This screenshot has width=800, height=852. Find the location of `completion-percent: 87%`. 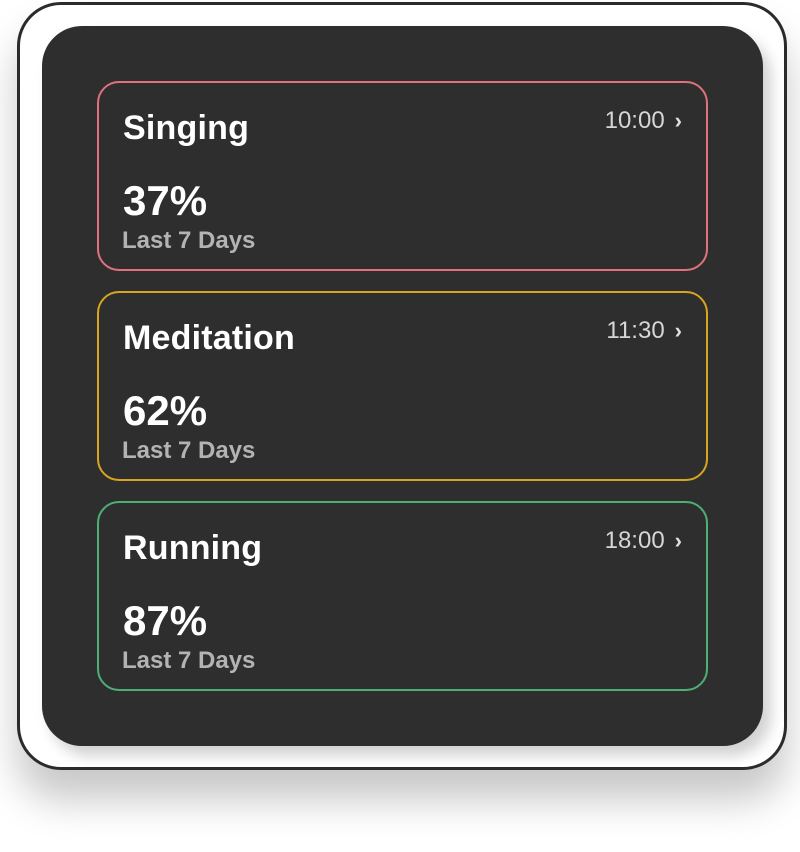

completion-percent: 87% is located at coordinates (165, 620).